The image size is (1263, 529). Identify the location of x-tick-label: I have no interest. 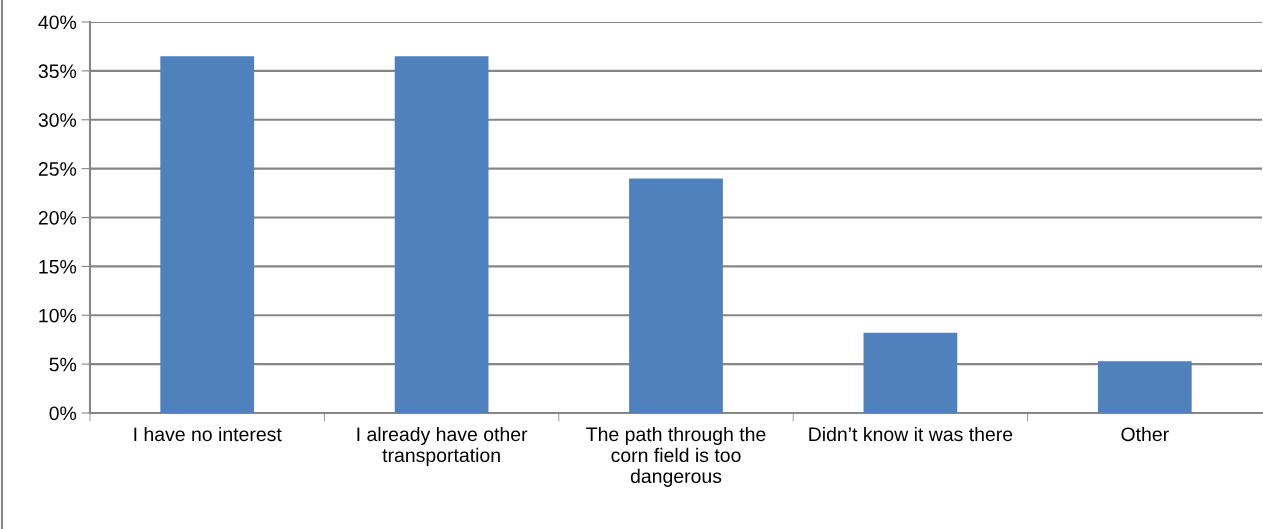
(208, 434).